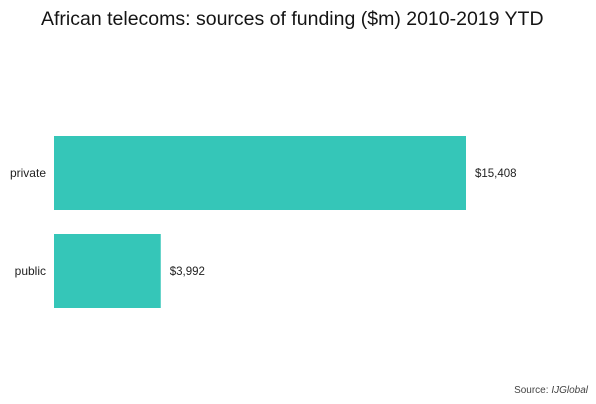 This screenshot has width=596, height=404. Describe the element at coordinates (28, 173) in the screenshot. I see `category-label-private: private` at that location.